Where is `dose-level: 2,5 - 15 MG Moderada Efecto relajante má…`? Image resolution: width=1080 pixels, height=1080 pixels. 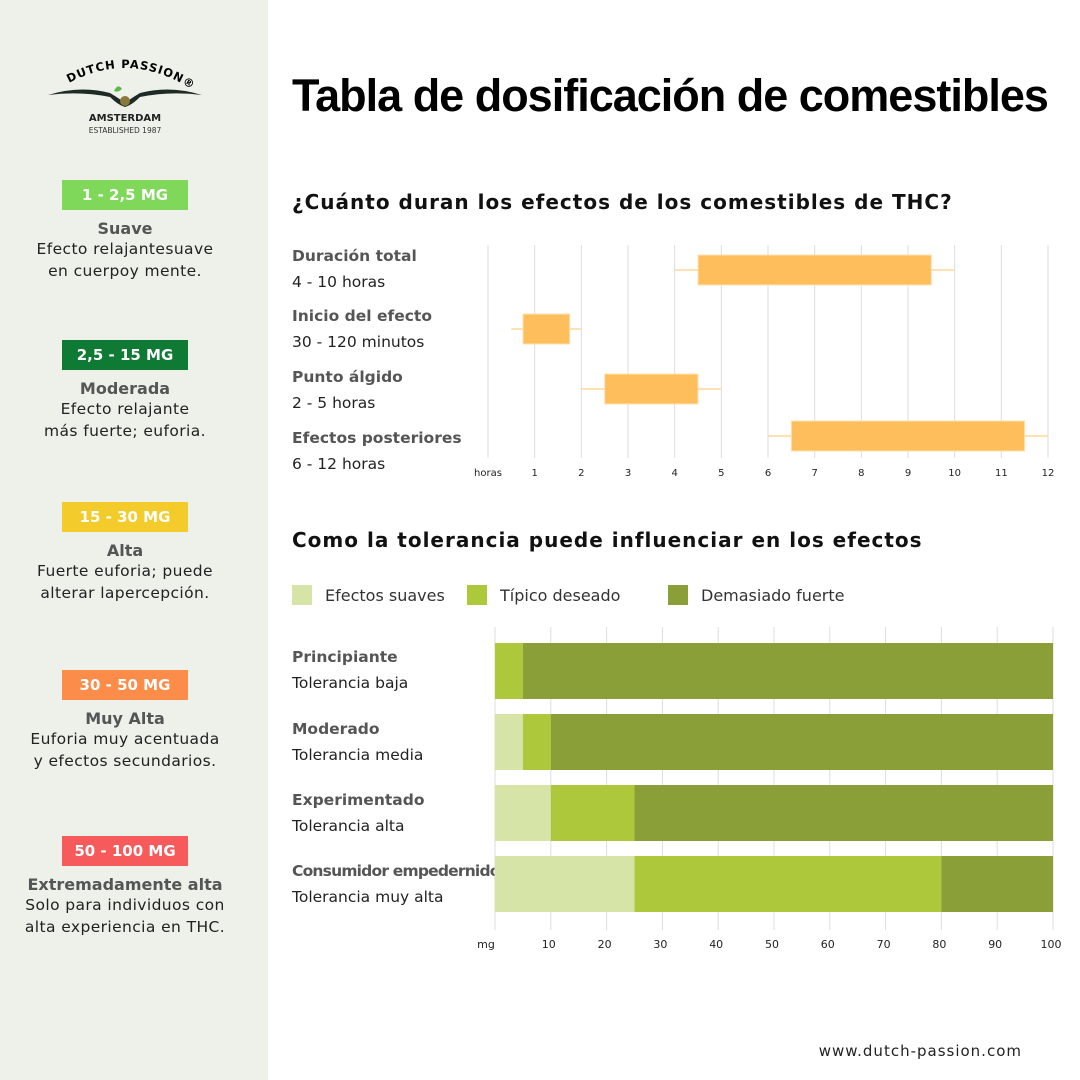 dose-level: 2,5 - 15 MG Moderada Efecto relajante má… is located at coordinates (125, 391).